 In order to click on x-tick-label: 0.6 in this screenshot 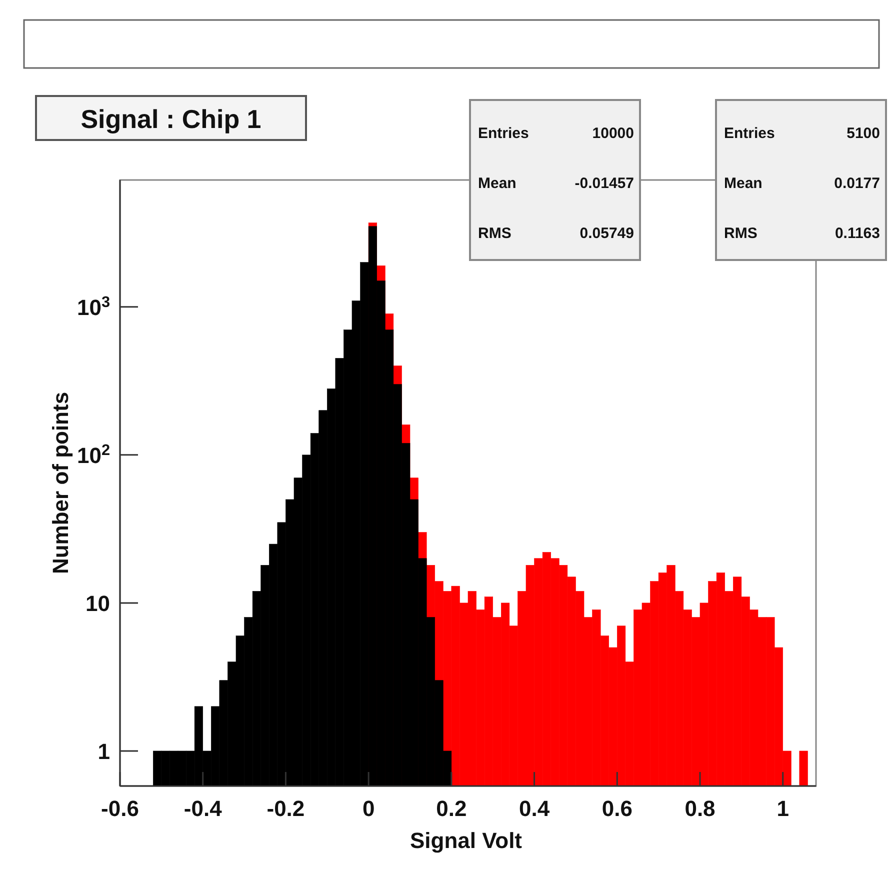, I will do `click(617, 808)`.